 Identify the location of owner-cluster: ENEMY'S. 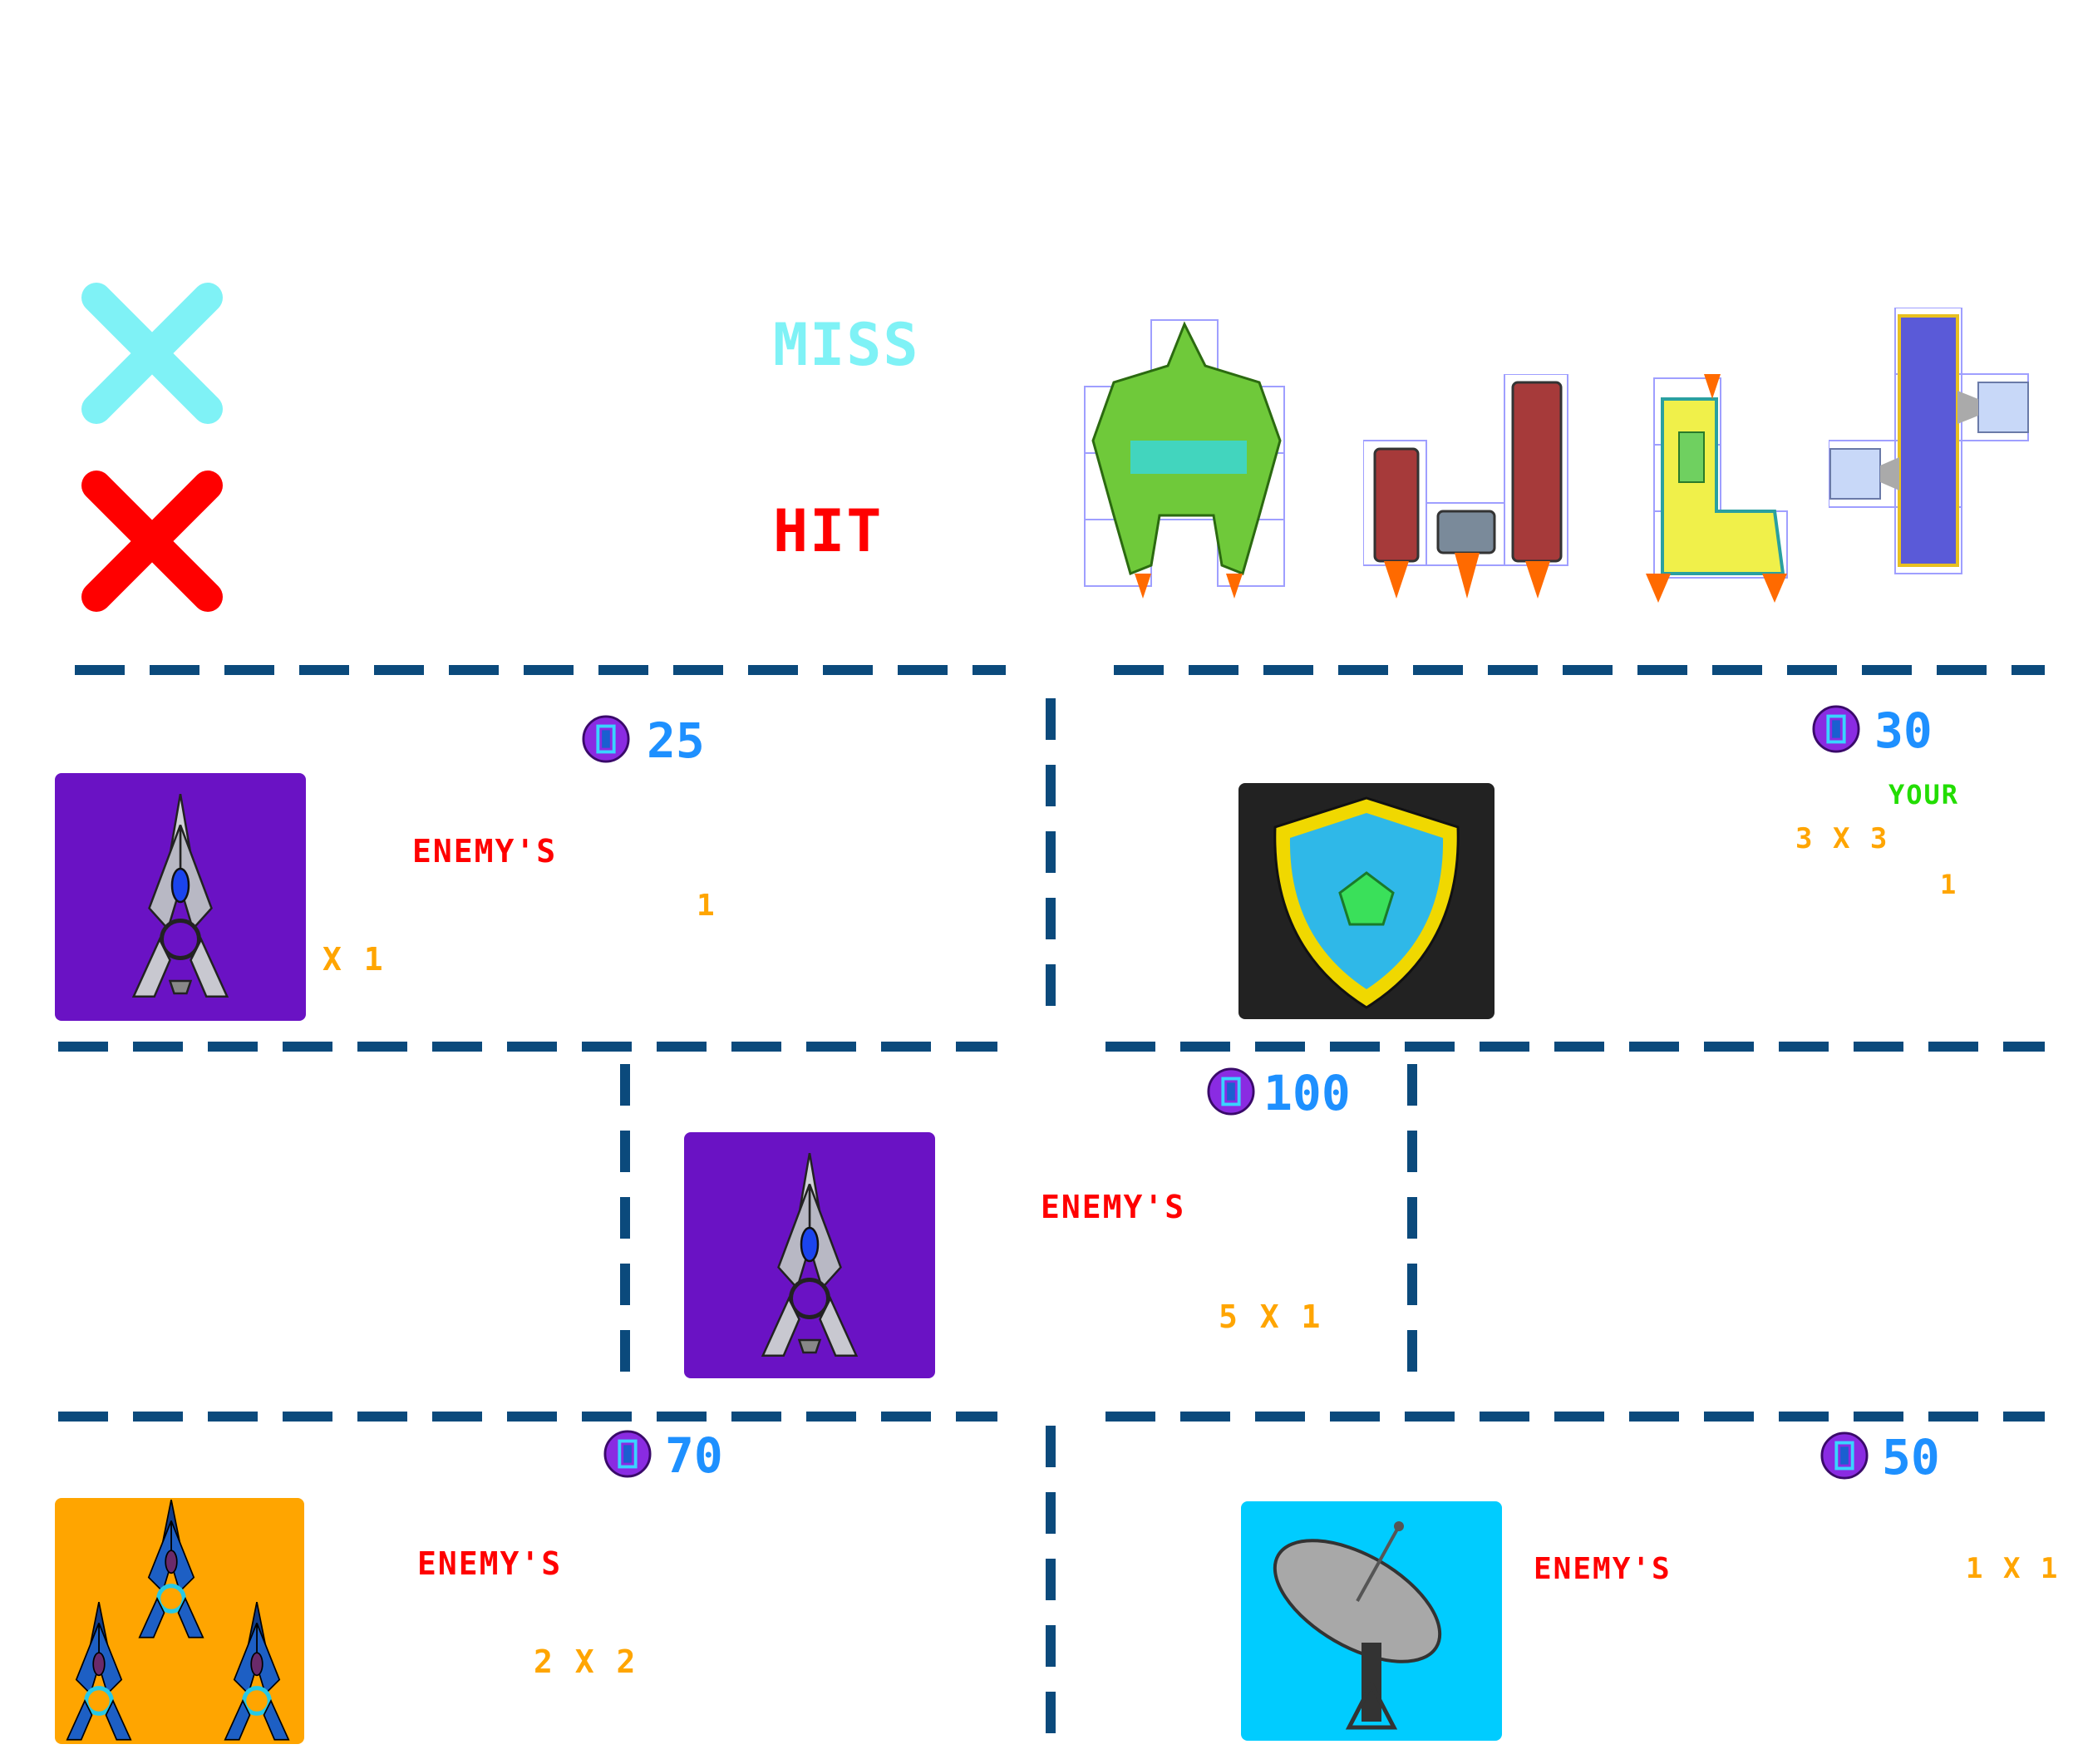
(490, 1563).